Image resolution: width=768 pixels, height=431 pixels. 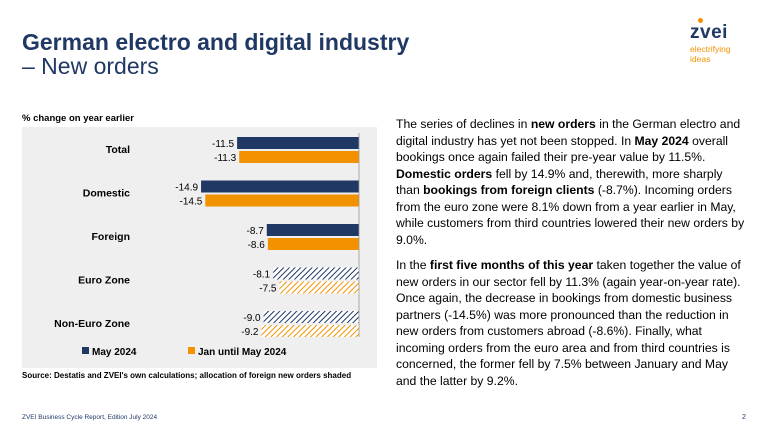 I want to click on category-label-non-euro-zone: Non-Euro Zone, so click(x=92, y=324).